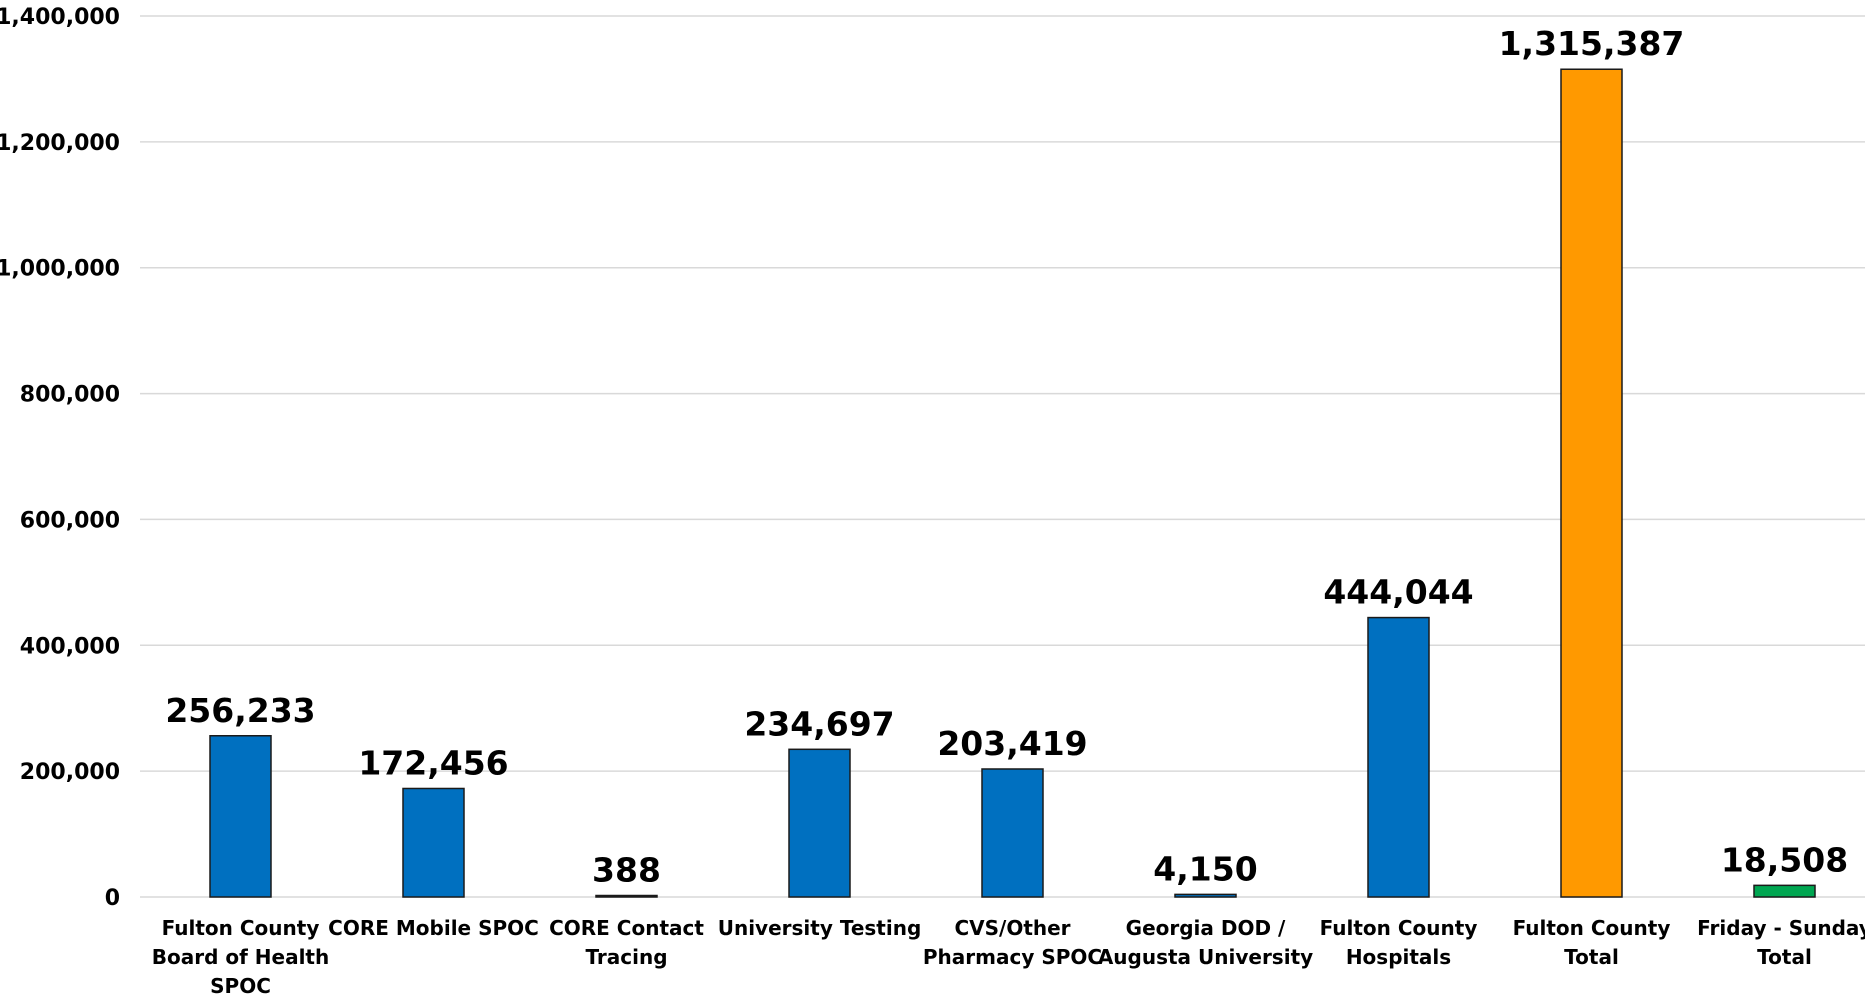 Image resolution: width=1865 pixels, height=1001 pixels. Describe the element at coordinates (626, 928) in the screenshot. I see `category-label: CORE Contact` at that location.